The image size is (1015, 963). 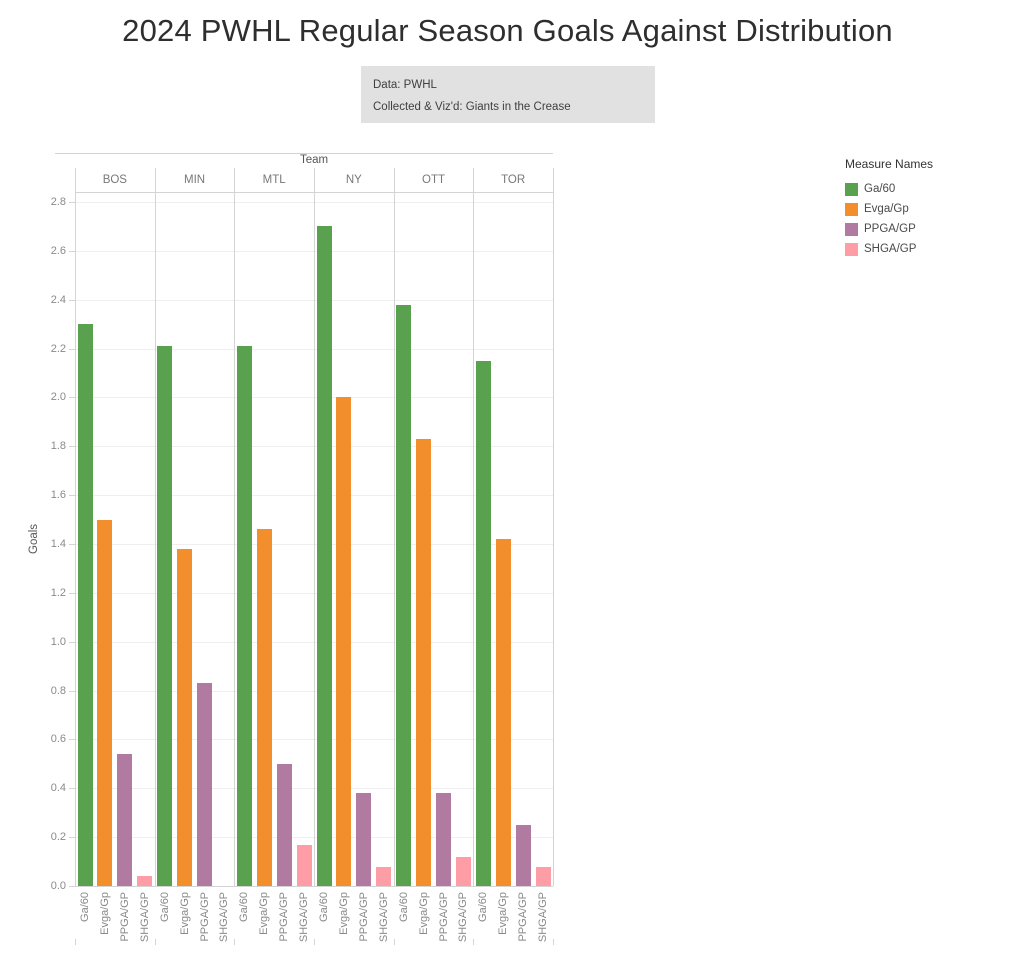 I want to click on legend-label: PPGA/GP, so click(x=890, y=229).